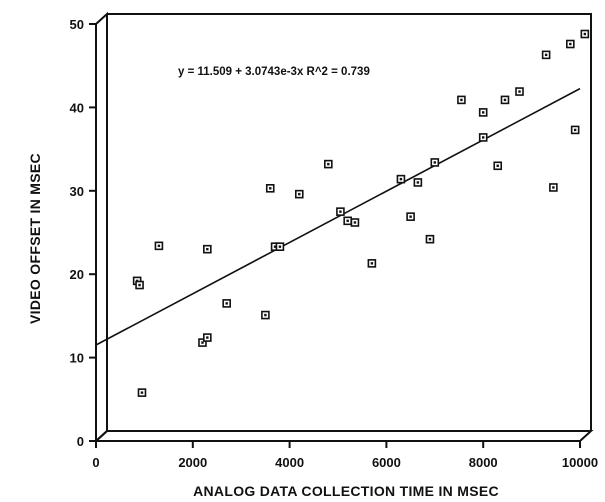 The height and width of the screenshot is (502, 605). Describe the element at coordinates (483, 462) in the screenshot. I see `x-tick-label: 8000` at that location.